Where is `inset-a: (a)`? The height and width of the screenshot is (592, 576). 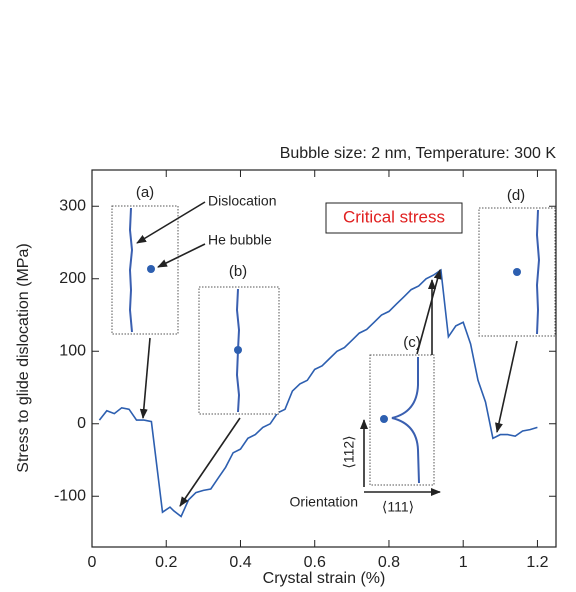 inset-a: (a) is located at coordinates (145, 259).